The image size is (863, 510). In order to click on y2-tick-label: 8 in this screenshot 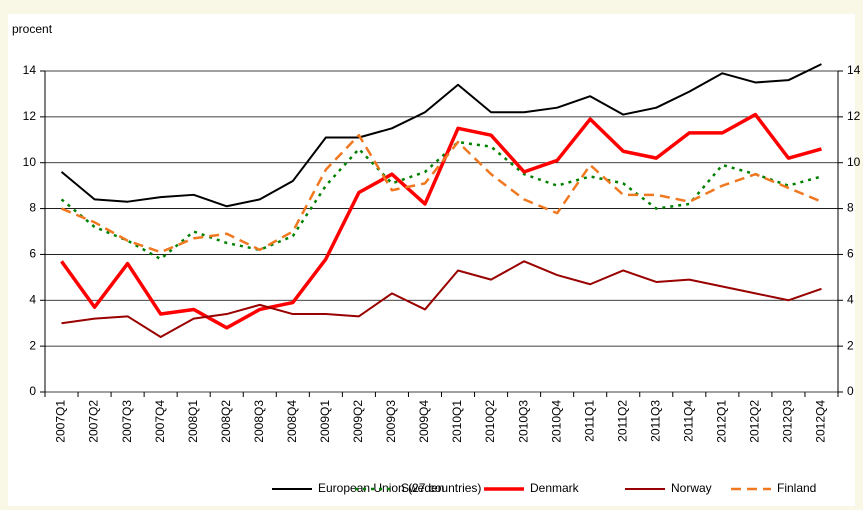, I will do `click(850, 208)`.